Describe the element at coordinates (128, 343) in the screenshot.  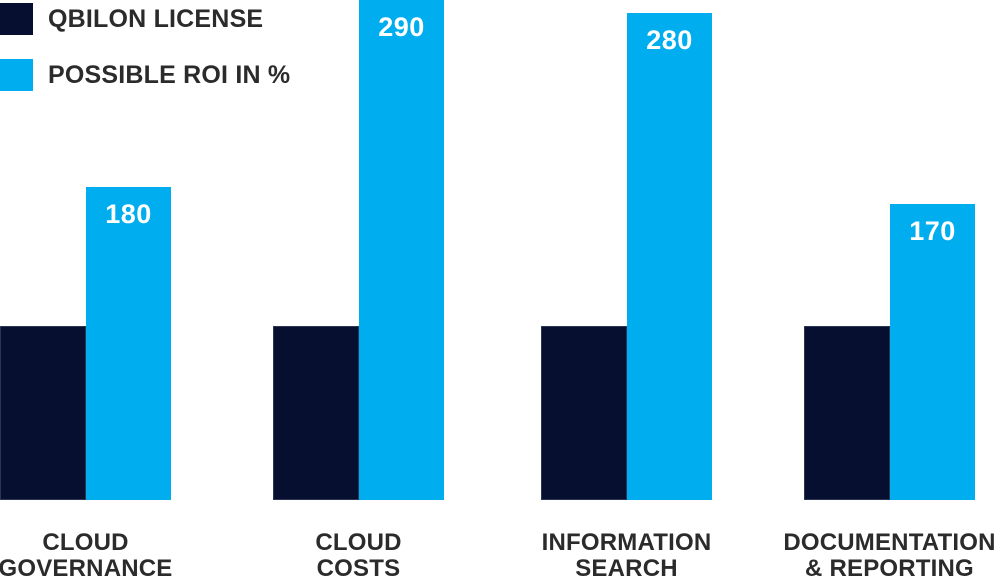
I see `roi-bar: 180` at that location.